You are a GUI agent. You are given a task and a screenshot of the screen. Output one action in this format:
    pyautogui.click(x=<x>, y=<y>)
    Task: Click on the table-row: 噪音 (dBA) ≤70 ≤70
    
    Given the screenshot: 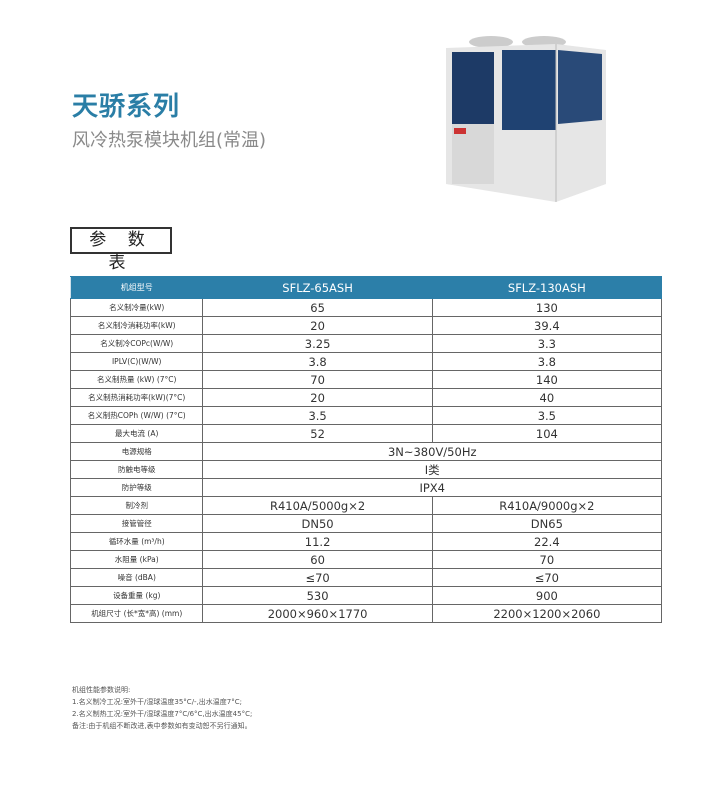 What is the action you would take?
    pyautogui.click(x=366, y=577)
    